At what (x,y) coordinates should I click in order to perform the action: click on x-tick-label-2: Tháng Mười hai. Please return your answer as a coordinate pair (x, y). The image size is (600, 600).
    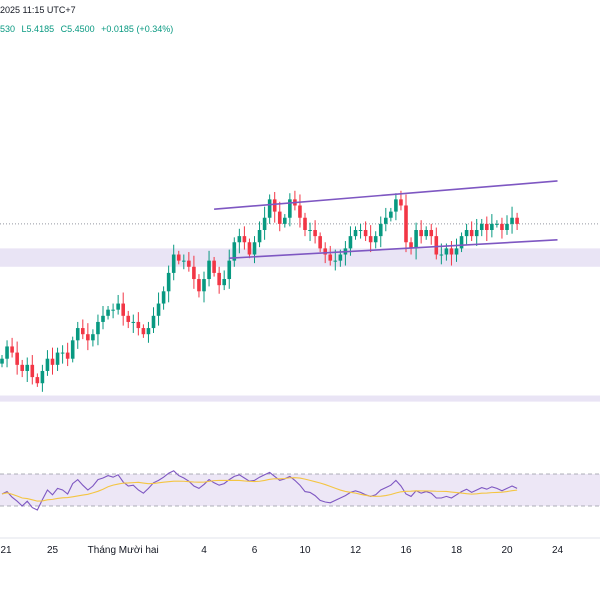
    Looking at the image, I should click on (123, 550).